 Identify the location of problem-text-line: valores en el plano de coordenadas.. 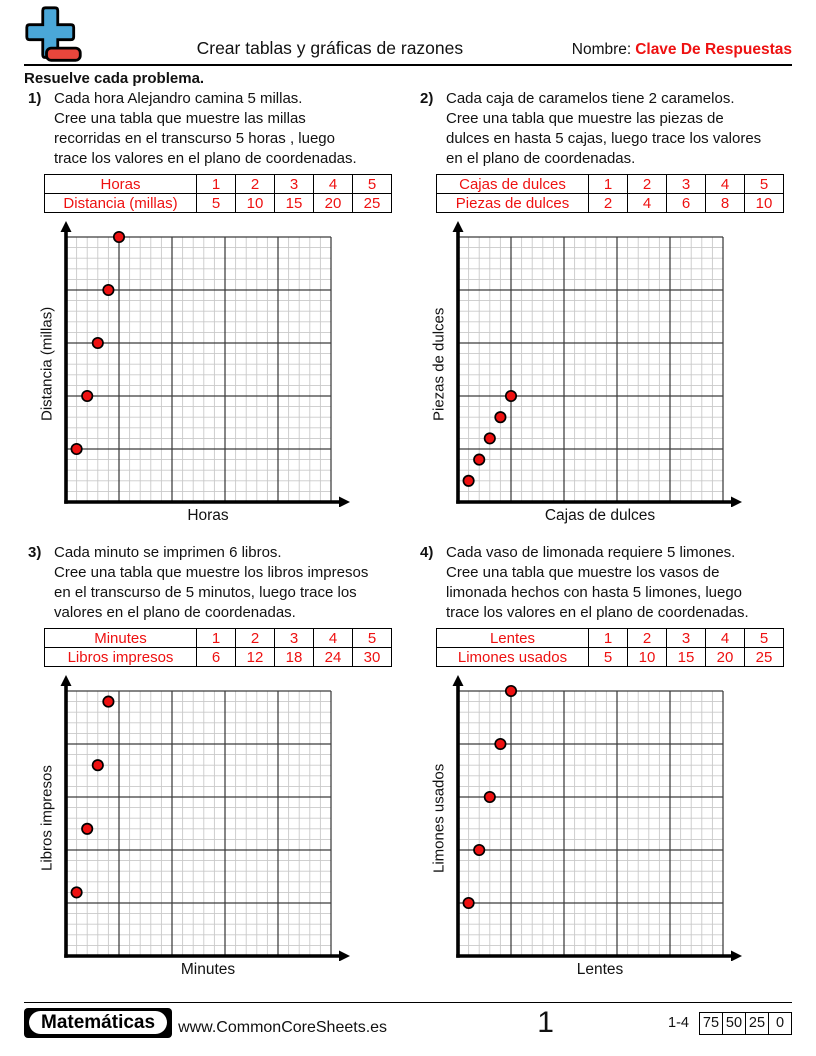
(175, 612).